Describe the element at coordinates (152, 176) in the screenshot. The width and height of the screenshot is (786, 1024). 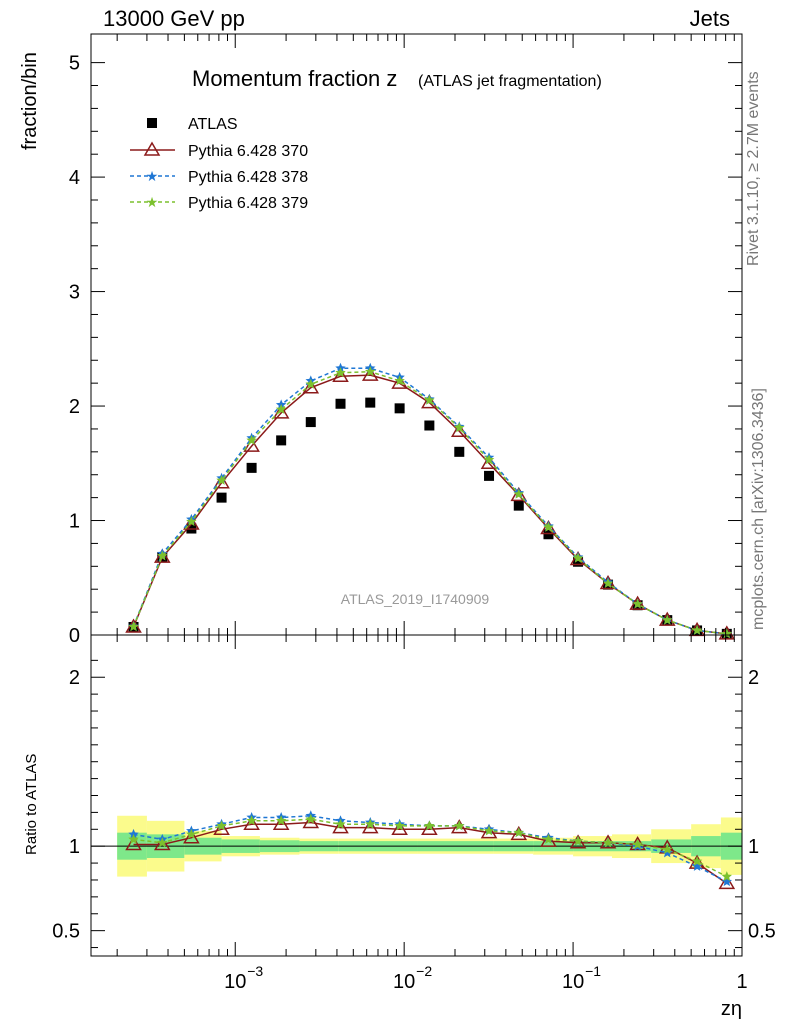
I see `legend-marker-378: ★` at that location.